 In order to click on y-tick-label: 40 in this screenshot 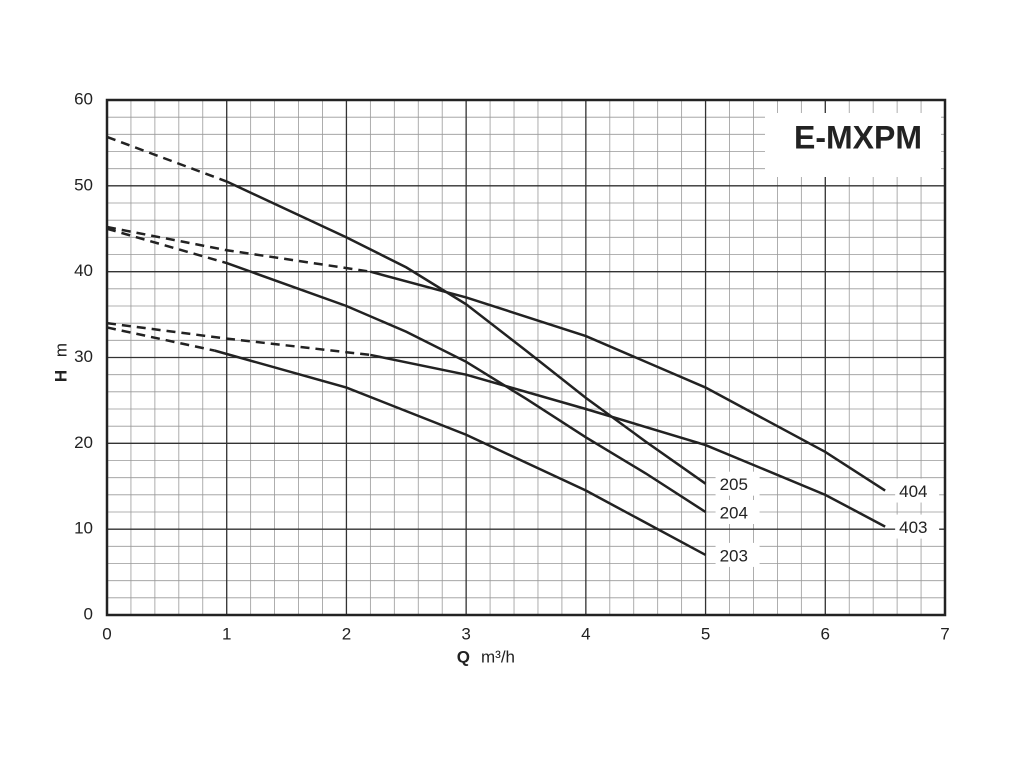, I will do `click(83, 270)`.